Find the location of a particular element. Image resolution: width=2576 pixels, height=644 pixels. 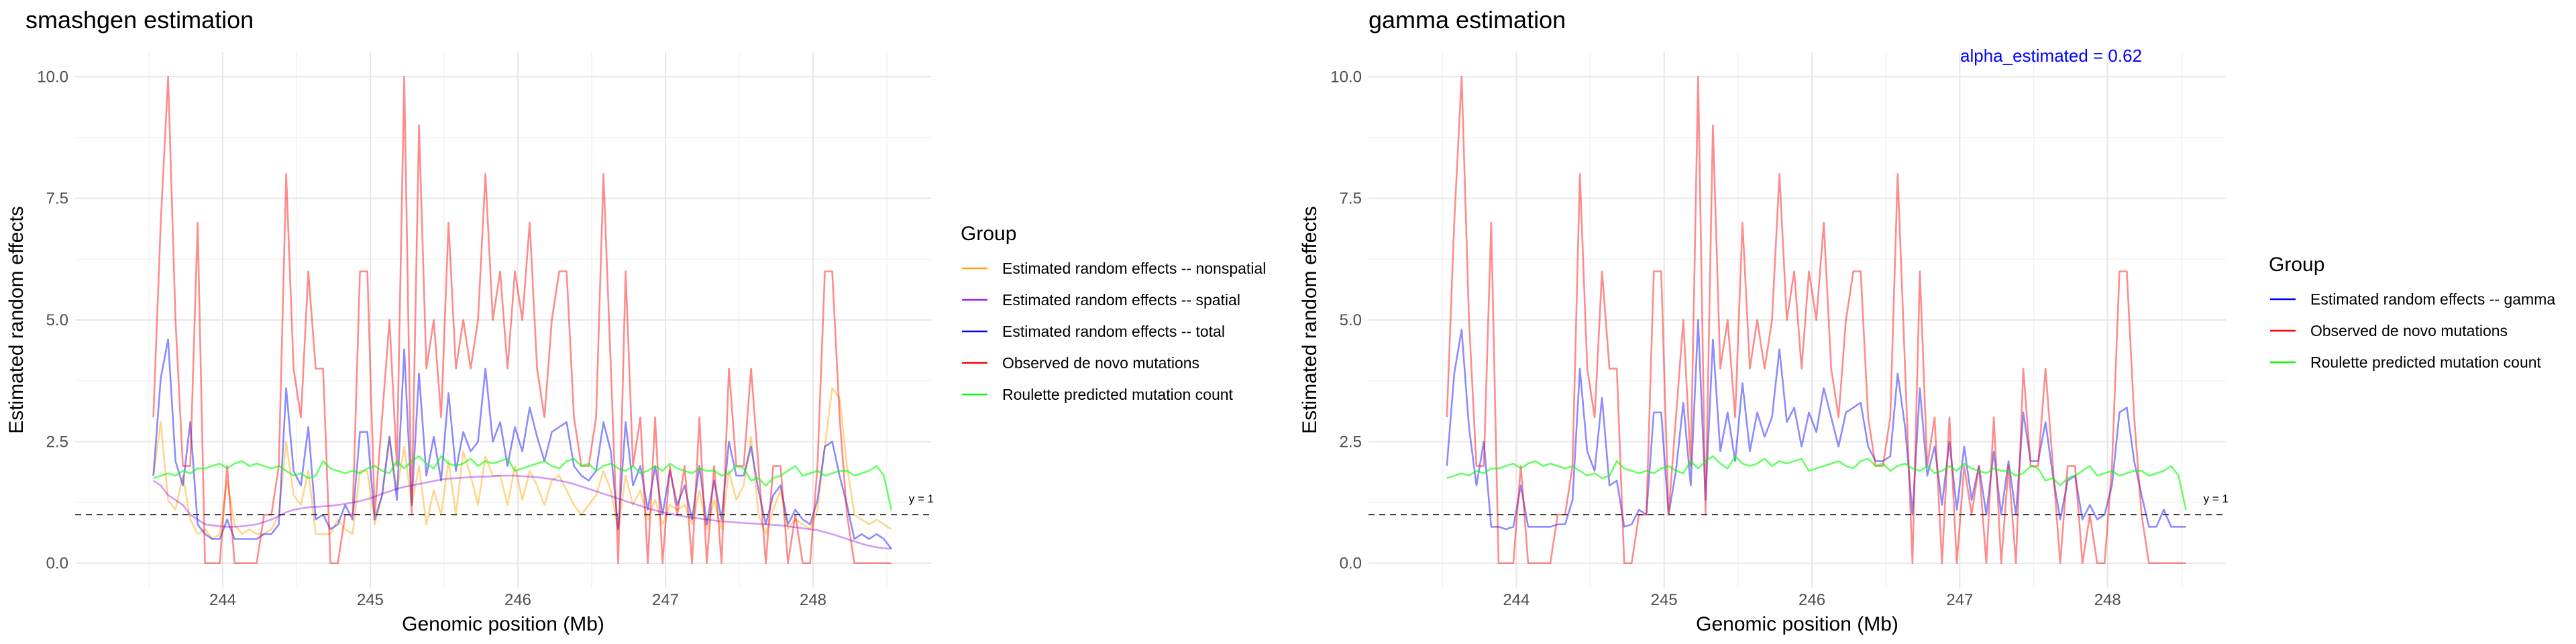

legend-label-estimated-random-effects-total: Estimated random effects -- total is located at coordinates (1113, 331).